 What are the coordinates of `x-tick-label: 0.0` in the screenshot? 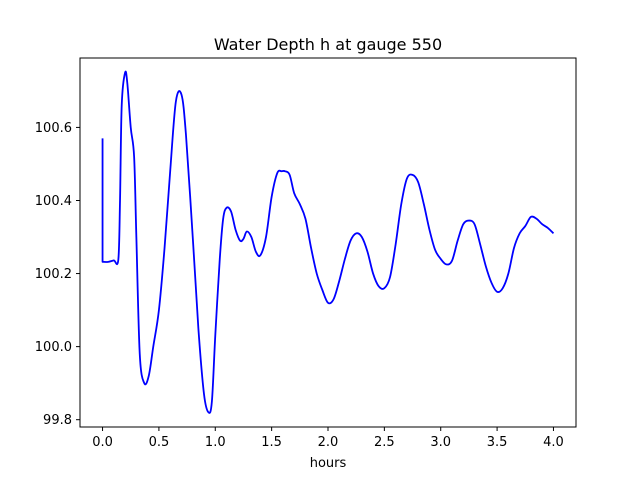 It's located at (102, 442).